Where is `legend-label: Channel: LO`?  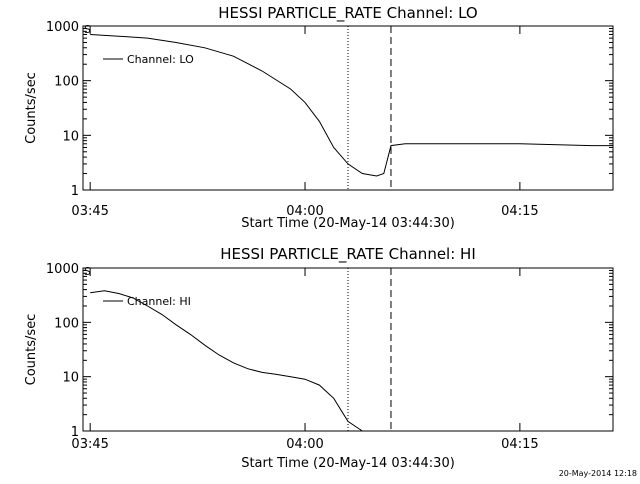 legend-label: Channel: LO is located at coordinates (160, 59).